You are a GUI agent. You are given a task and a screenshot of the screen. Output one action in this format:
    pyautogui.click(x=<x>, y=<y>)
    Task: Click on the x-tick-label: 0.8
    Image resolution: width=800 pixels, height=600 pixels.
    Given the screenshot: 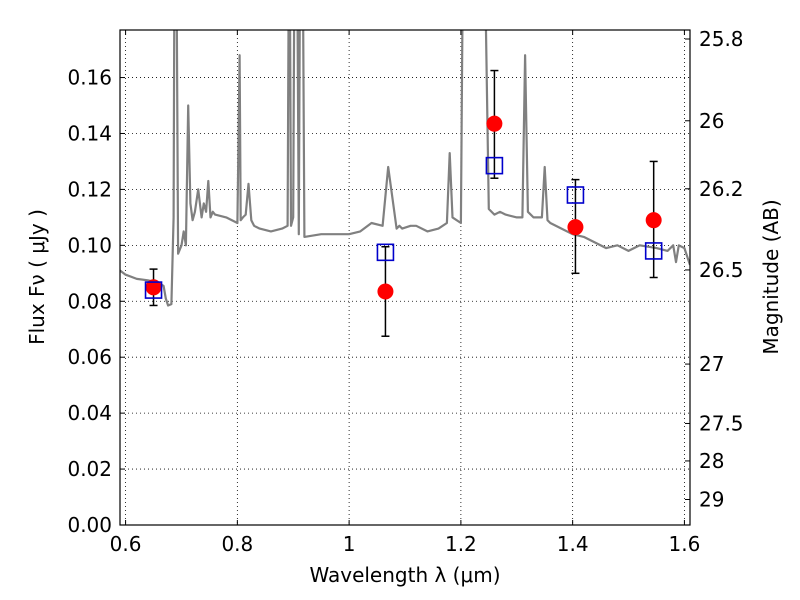 What is the action you would take?
    pyautogui.click(x=237, y=544)
    